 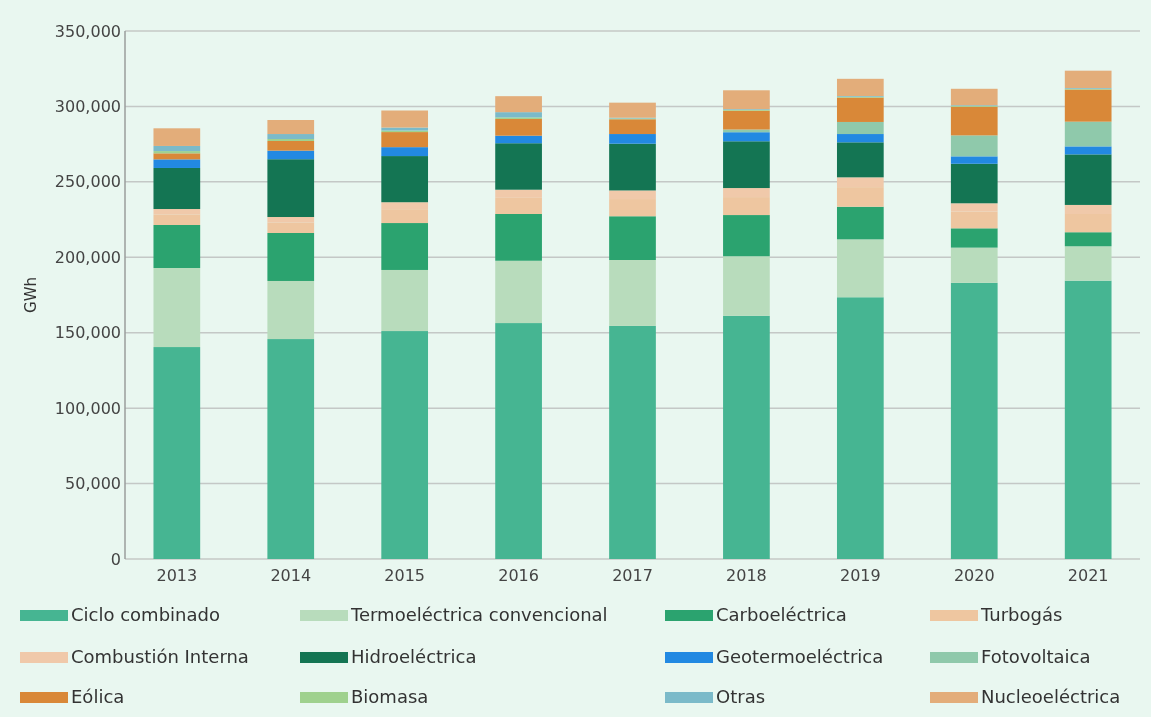 I want to click on legend-label: Biomasa, so click(x=390, y=697).